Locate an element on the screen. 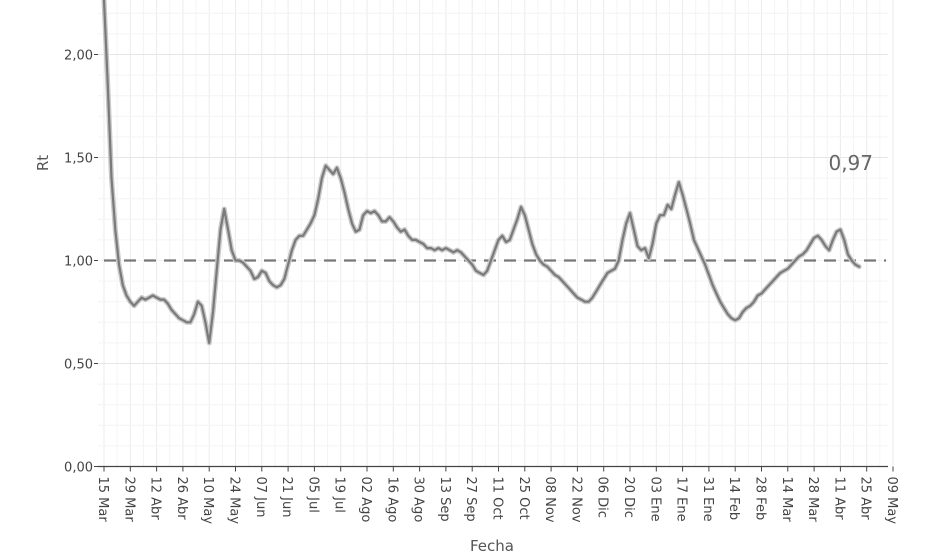  x-tick-label: 03 Ene is located at coordinates (654, 499).